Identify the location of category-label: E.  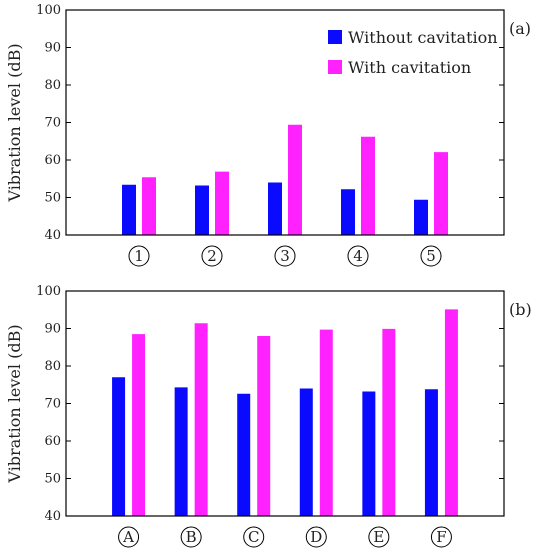
(378, 537).